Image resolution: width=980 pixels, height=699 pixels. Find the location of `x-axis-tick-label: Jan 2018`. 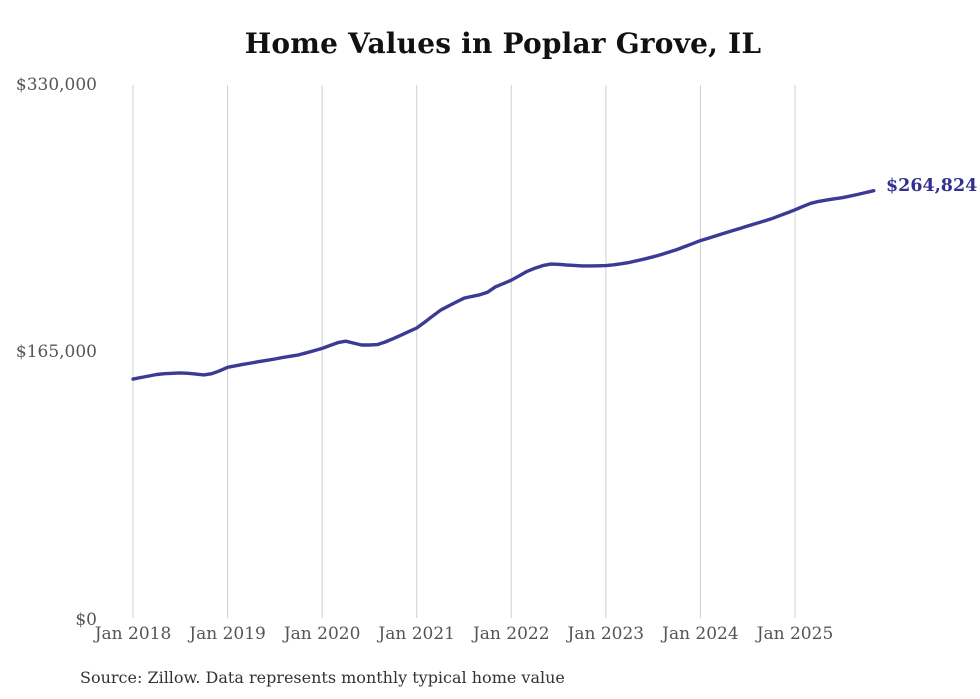

x-axis-tick-label: Jan 2018 is located at coordinates (133, 634).